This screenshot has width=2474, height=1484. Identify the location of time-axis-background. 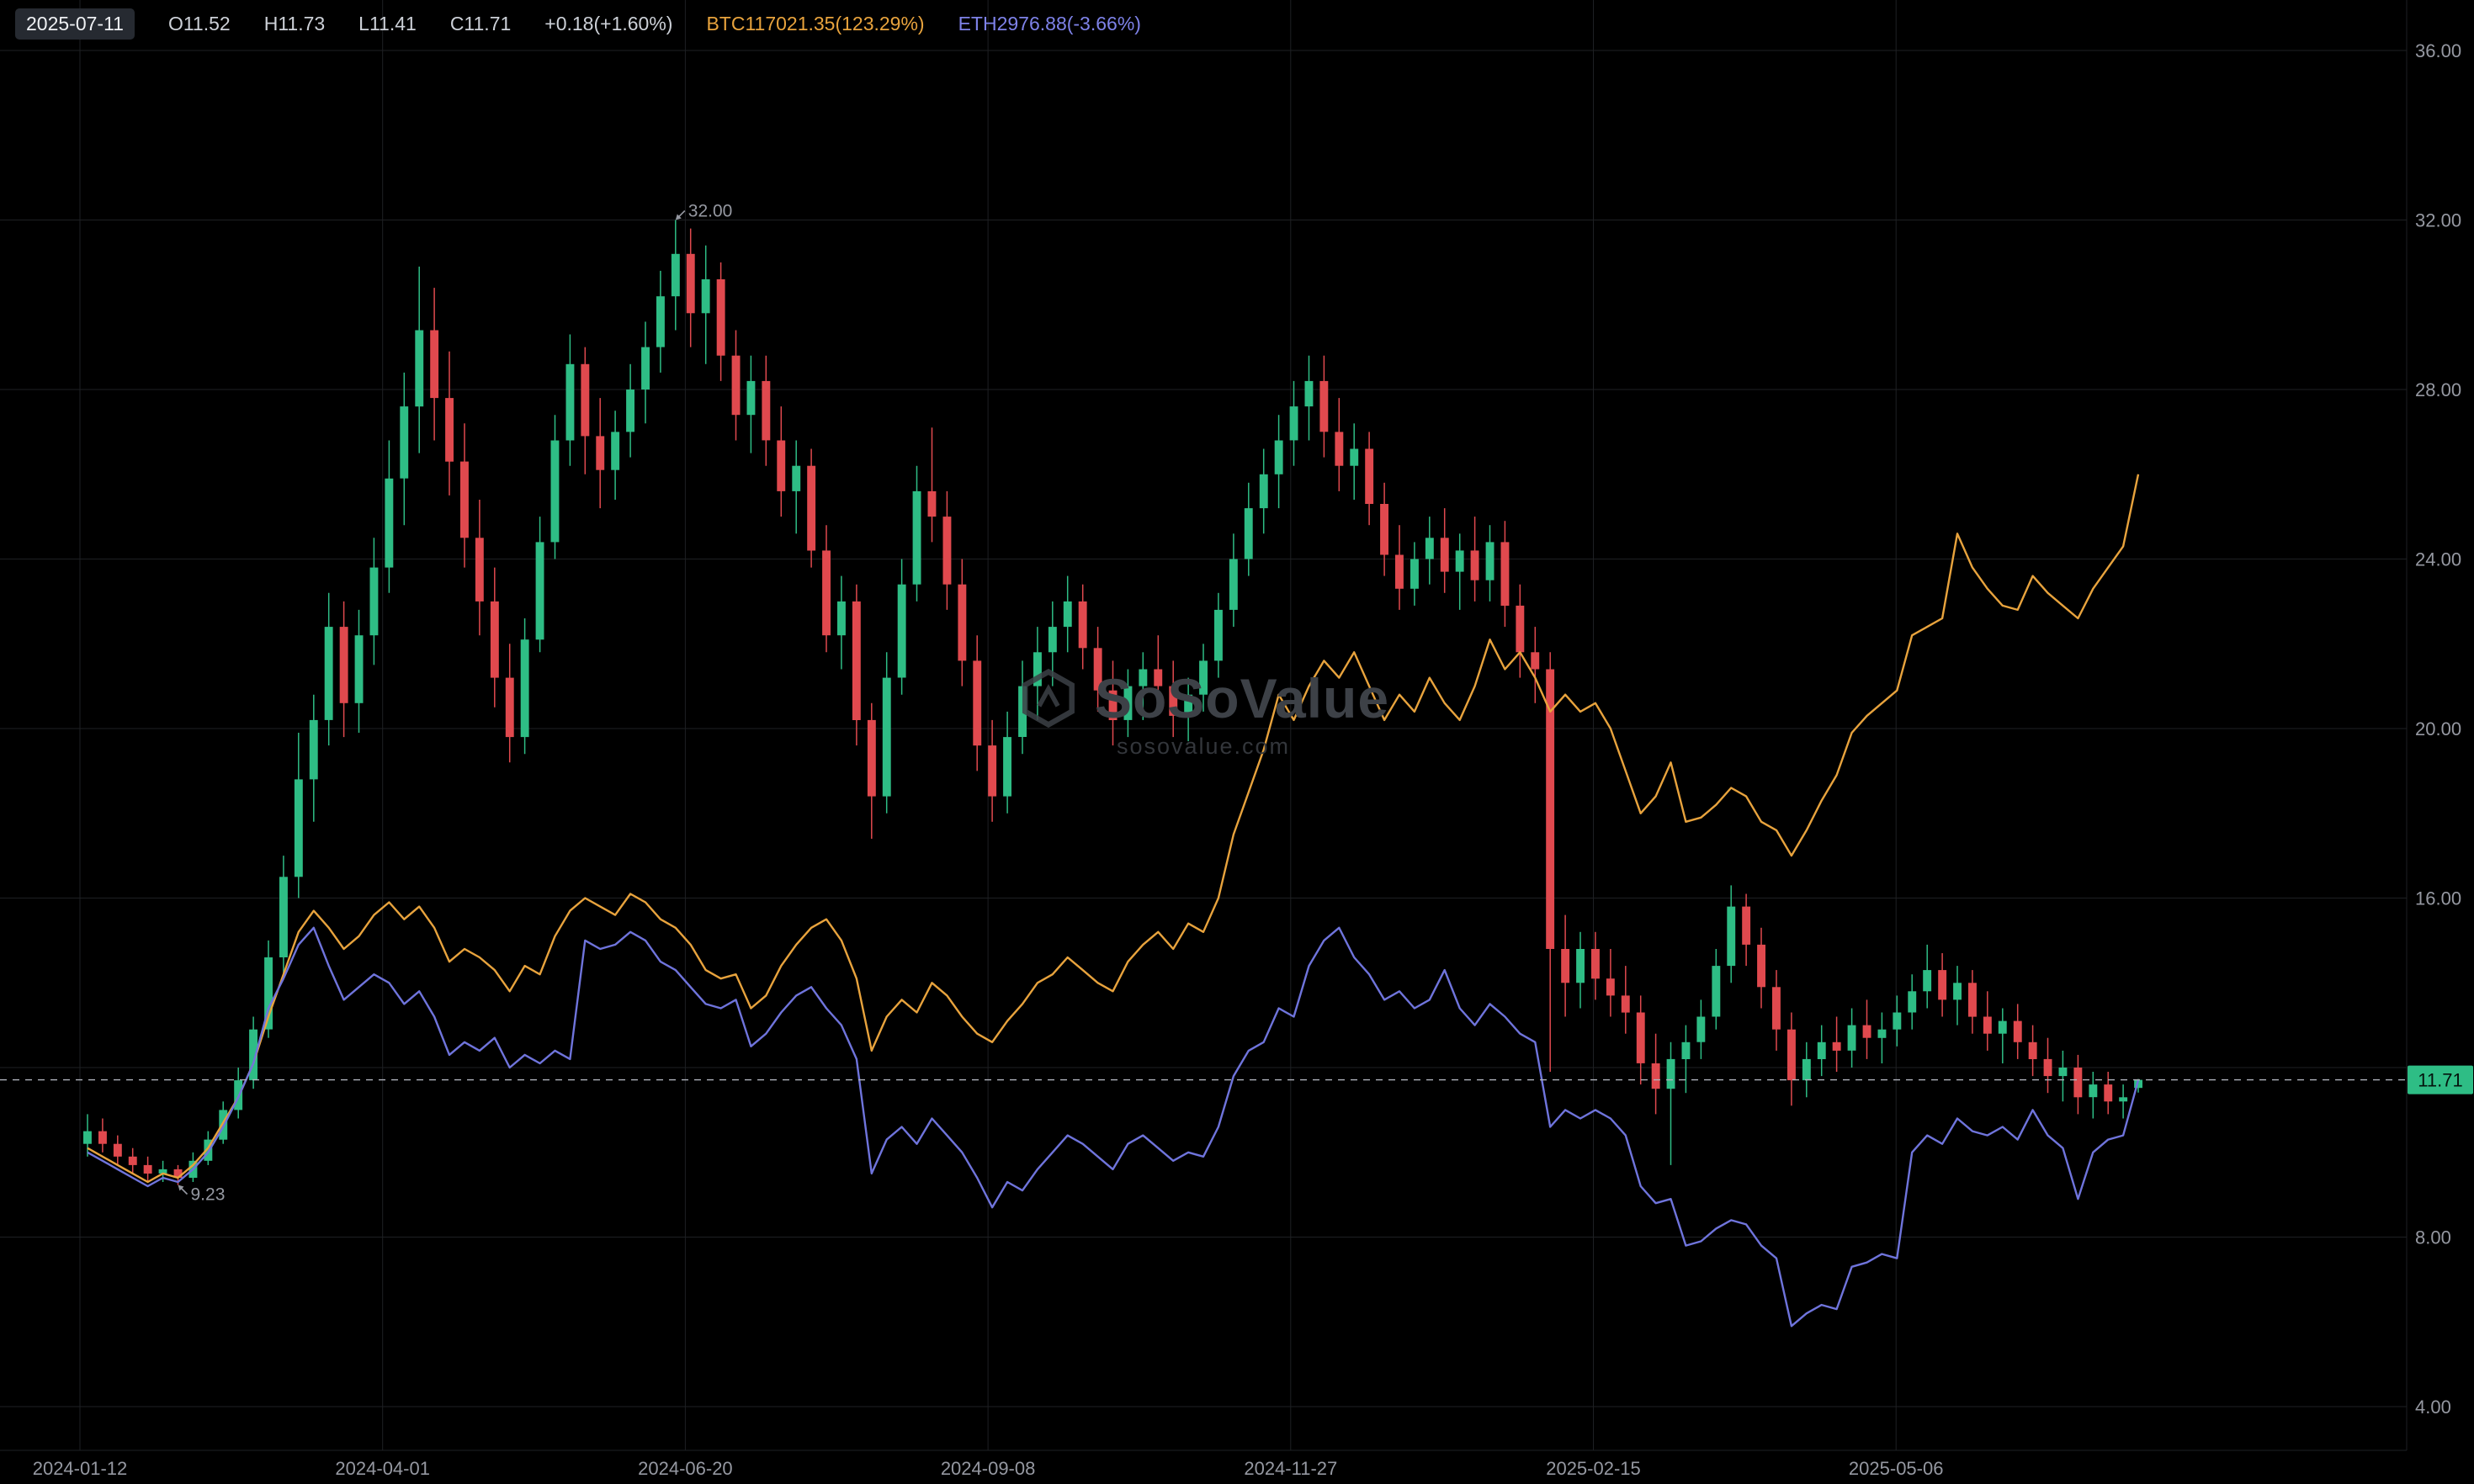
(1237, 1467).